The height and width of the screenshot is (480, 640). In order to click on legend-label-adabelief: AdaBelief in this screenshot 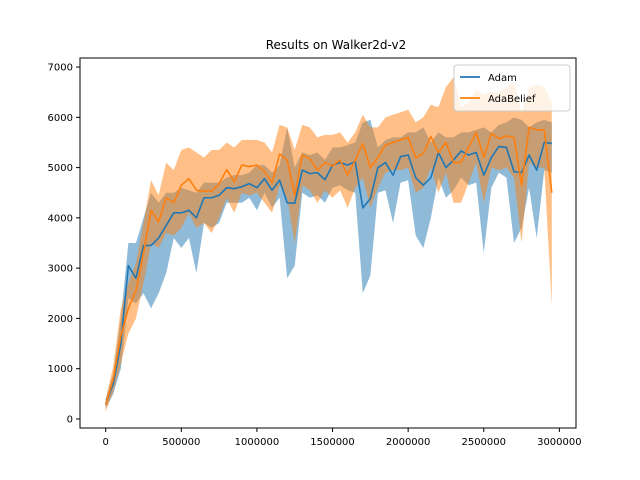, I will do `click(512, 99)`.